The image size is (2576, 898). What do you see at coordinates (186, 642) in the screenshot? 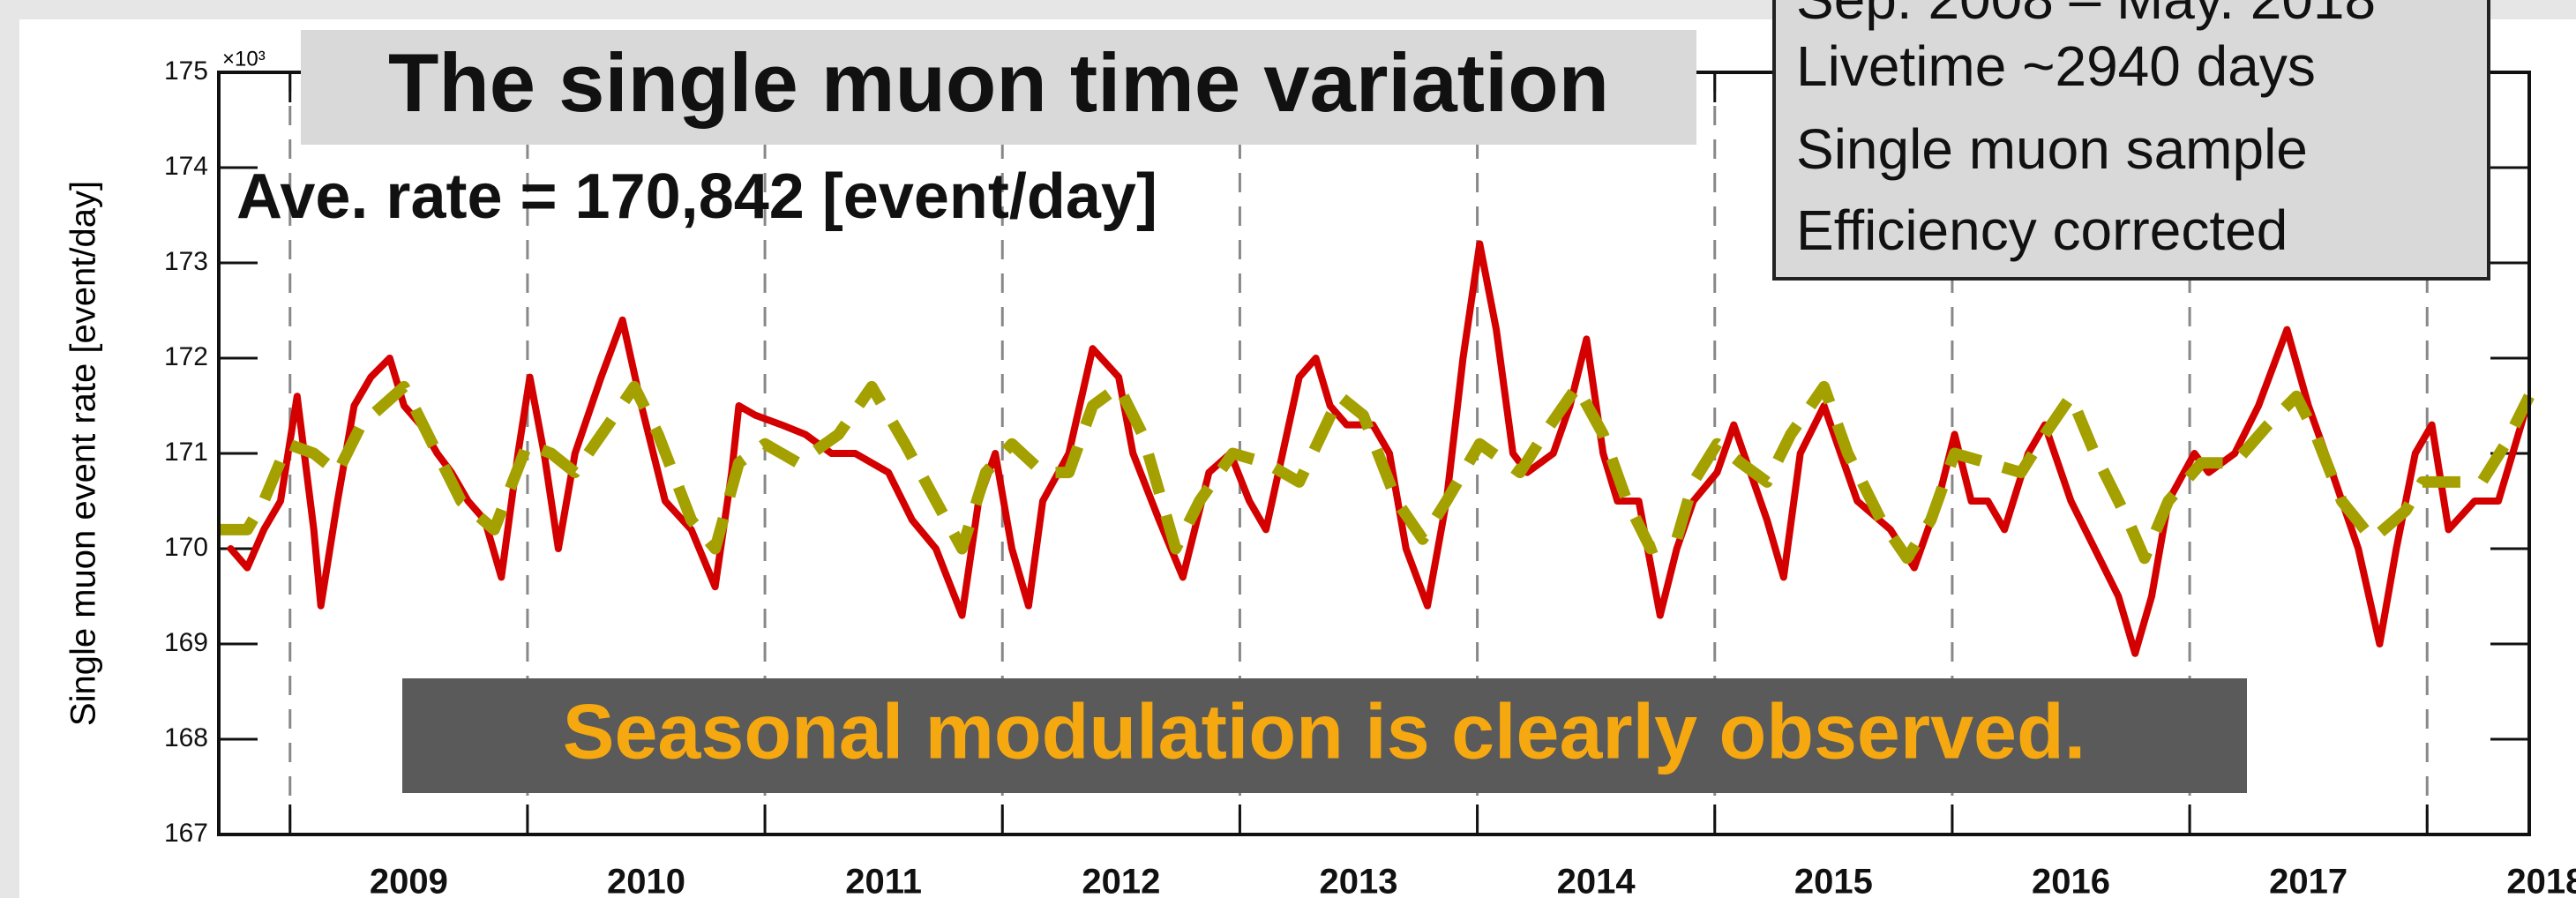
I see `y-tick-label: 169` at bounding box center [186, 642].